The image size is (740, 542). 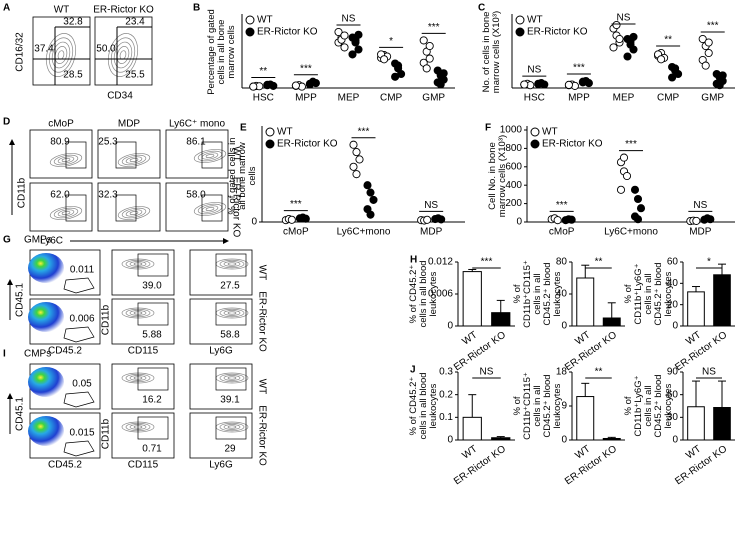 I want to click on x-axis-label: CD115, so click(x=143, y=351).